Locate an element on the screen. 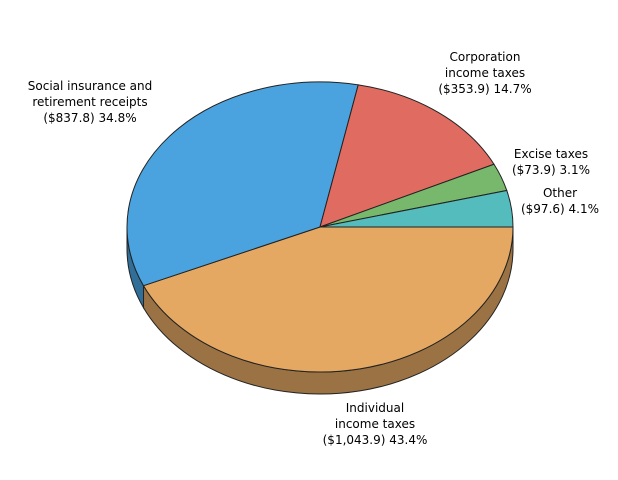  slice-label: Individual income taxes is located at coordinates (375, 416).